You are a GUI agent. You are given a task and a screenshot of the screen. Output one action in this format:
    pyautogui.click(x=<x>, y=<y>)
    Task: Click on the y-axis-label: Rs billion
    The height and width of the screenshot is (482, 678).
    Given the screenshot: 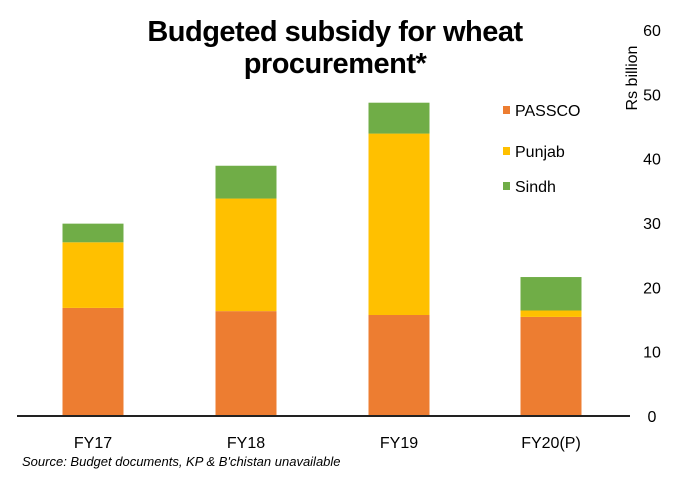 What is the action you would take?
    pyautogui.click(x=632, y=78)
    